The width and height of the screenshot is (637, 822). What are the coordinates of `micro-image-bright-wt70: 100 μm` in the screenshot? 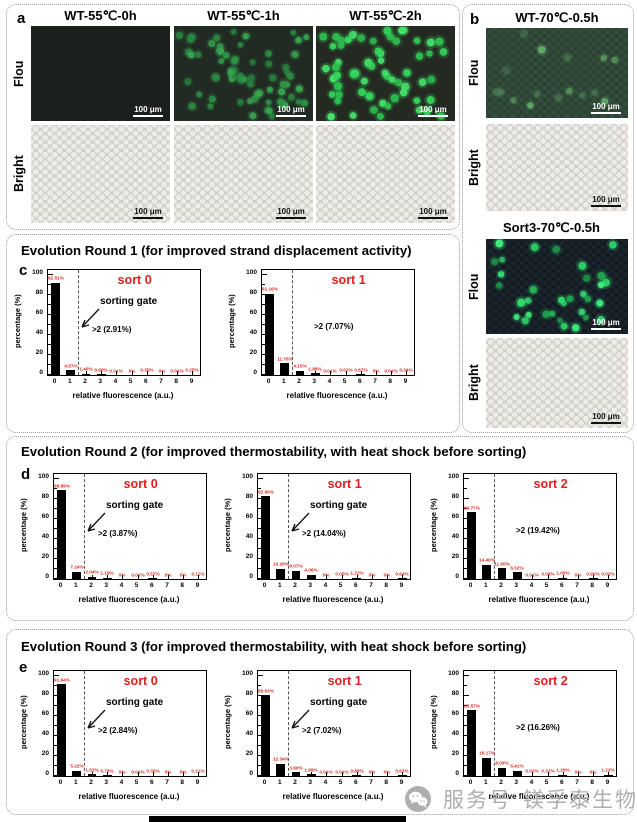 It's located at (557, 167).